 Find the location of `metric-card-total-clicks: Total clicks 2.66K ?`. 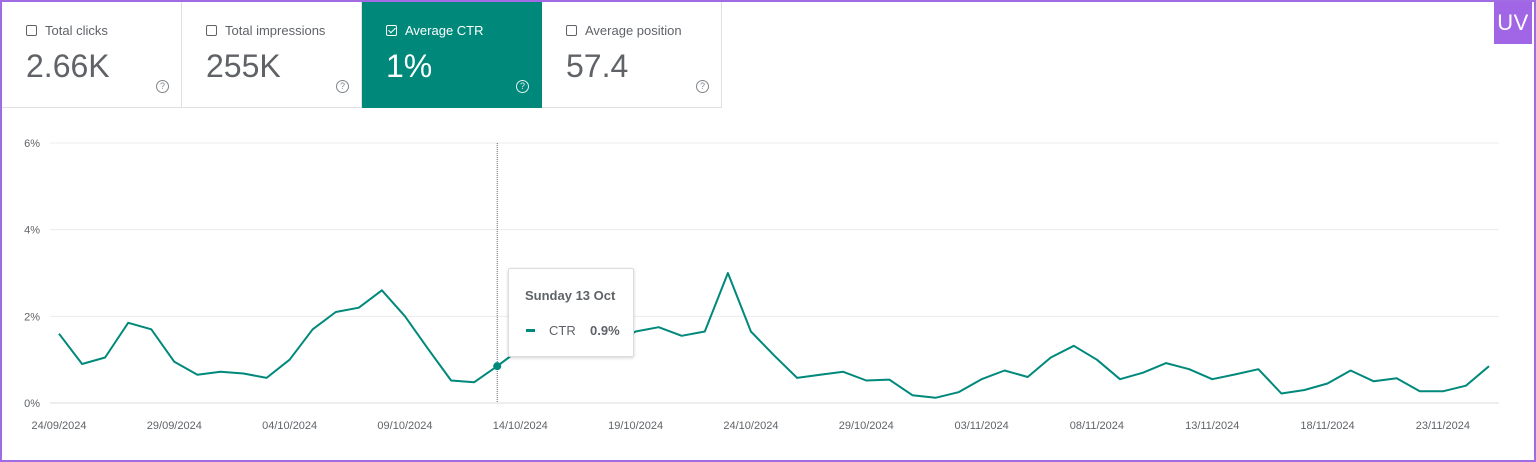

metric-card-total-clicks: Total clicks 2.66K ? is located at coordinates (92, 55).